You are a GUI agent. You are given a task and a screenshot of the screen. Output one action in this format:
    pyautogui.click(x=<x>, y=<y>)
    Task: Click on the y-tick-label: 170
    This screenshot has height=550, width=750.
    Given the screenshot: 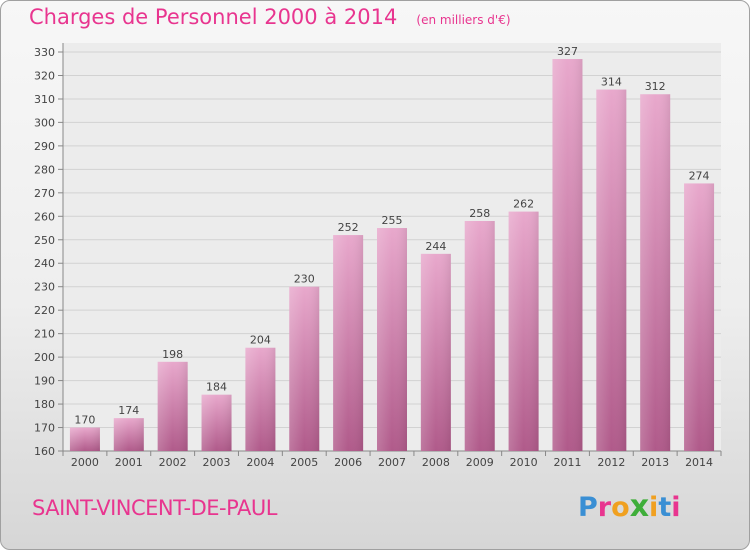 What is the action you would take?
    pyautogui.click(x=44, y=428)
    